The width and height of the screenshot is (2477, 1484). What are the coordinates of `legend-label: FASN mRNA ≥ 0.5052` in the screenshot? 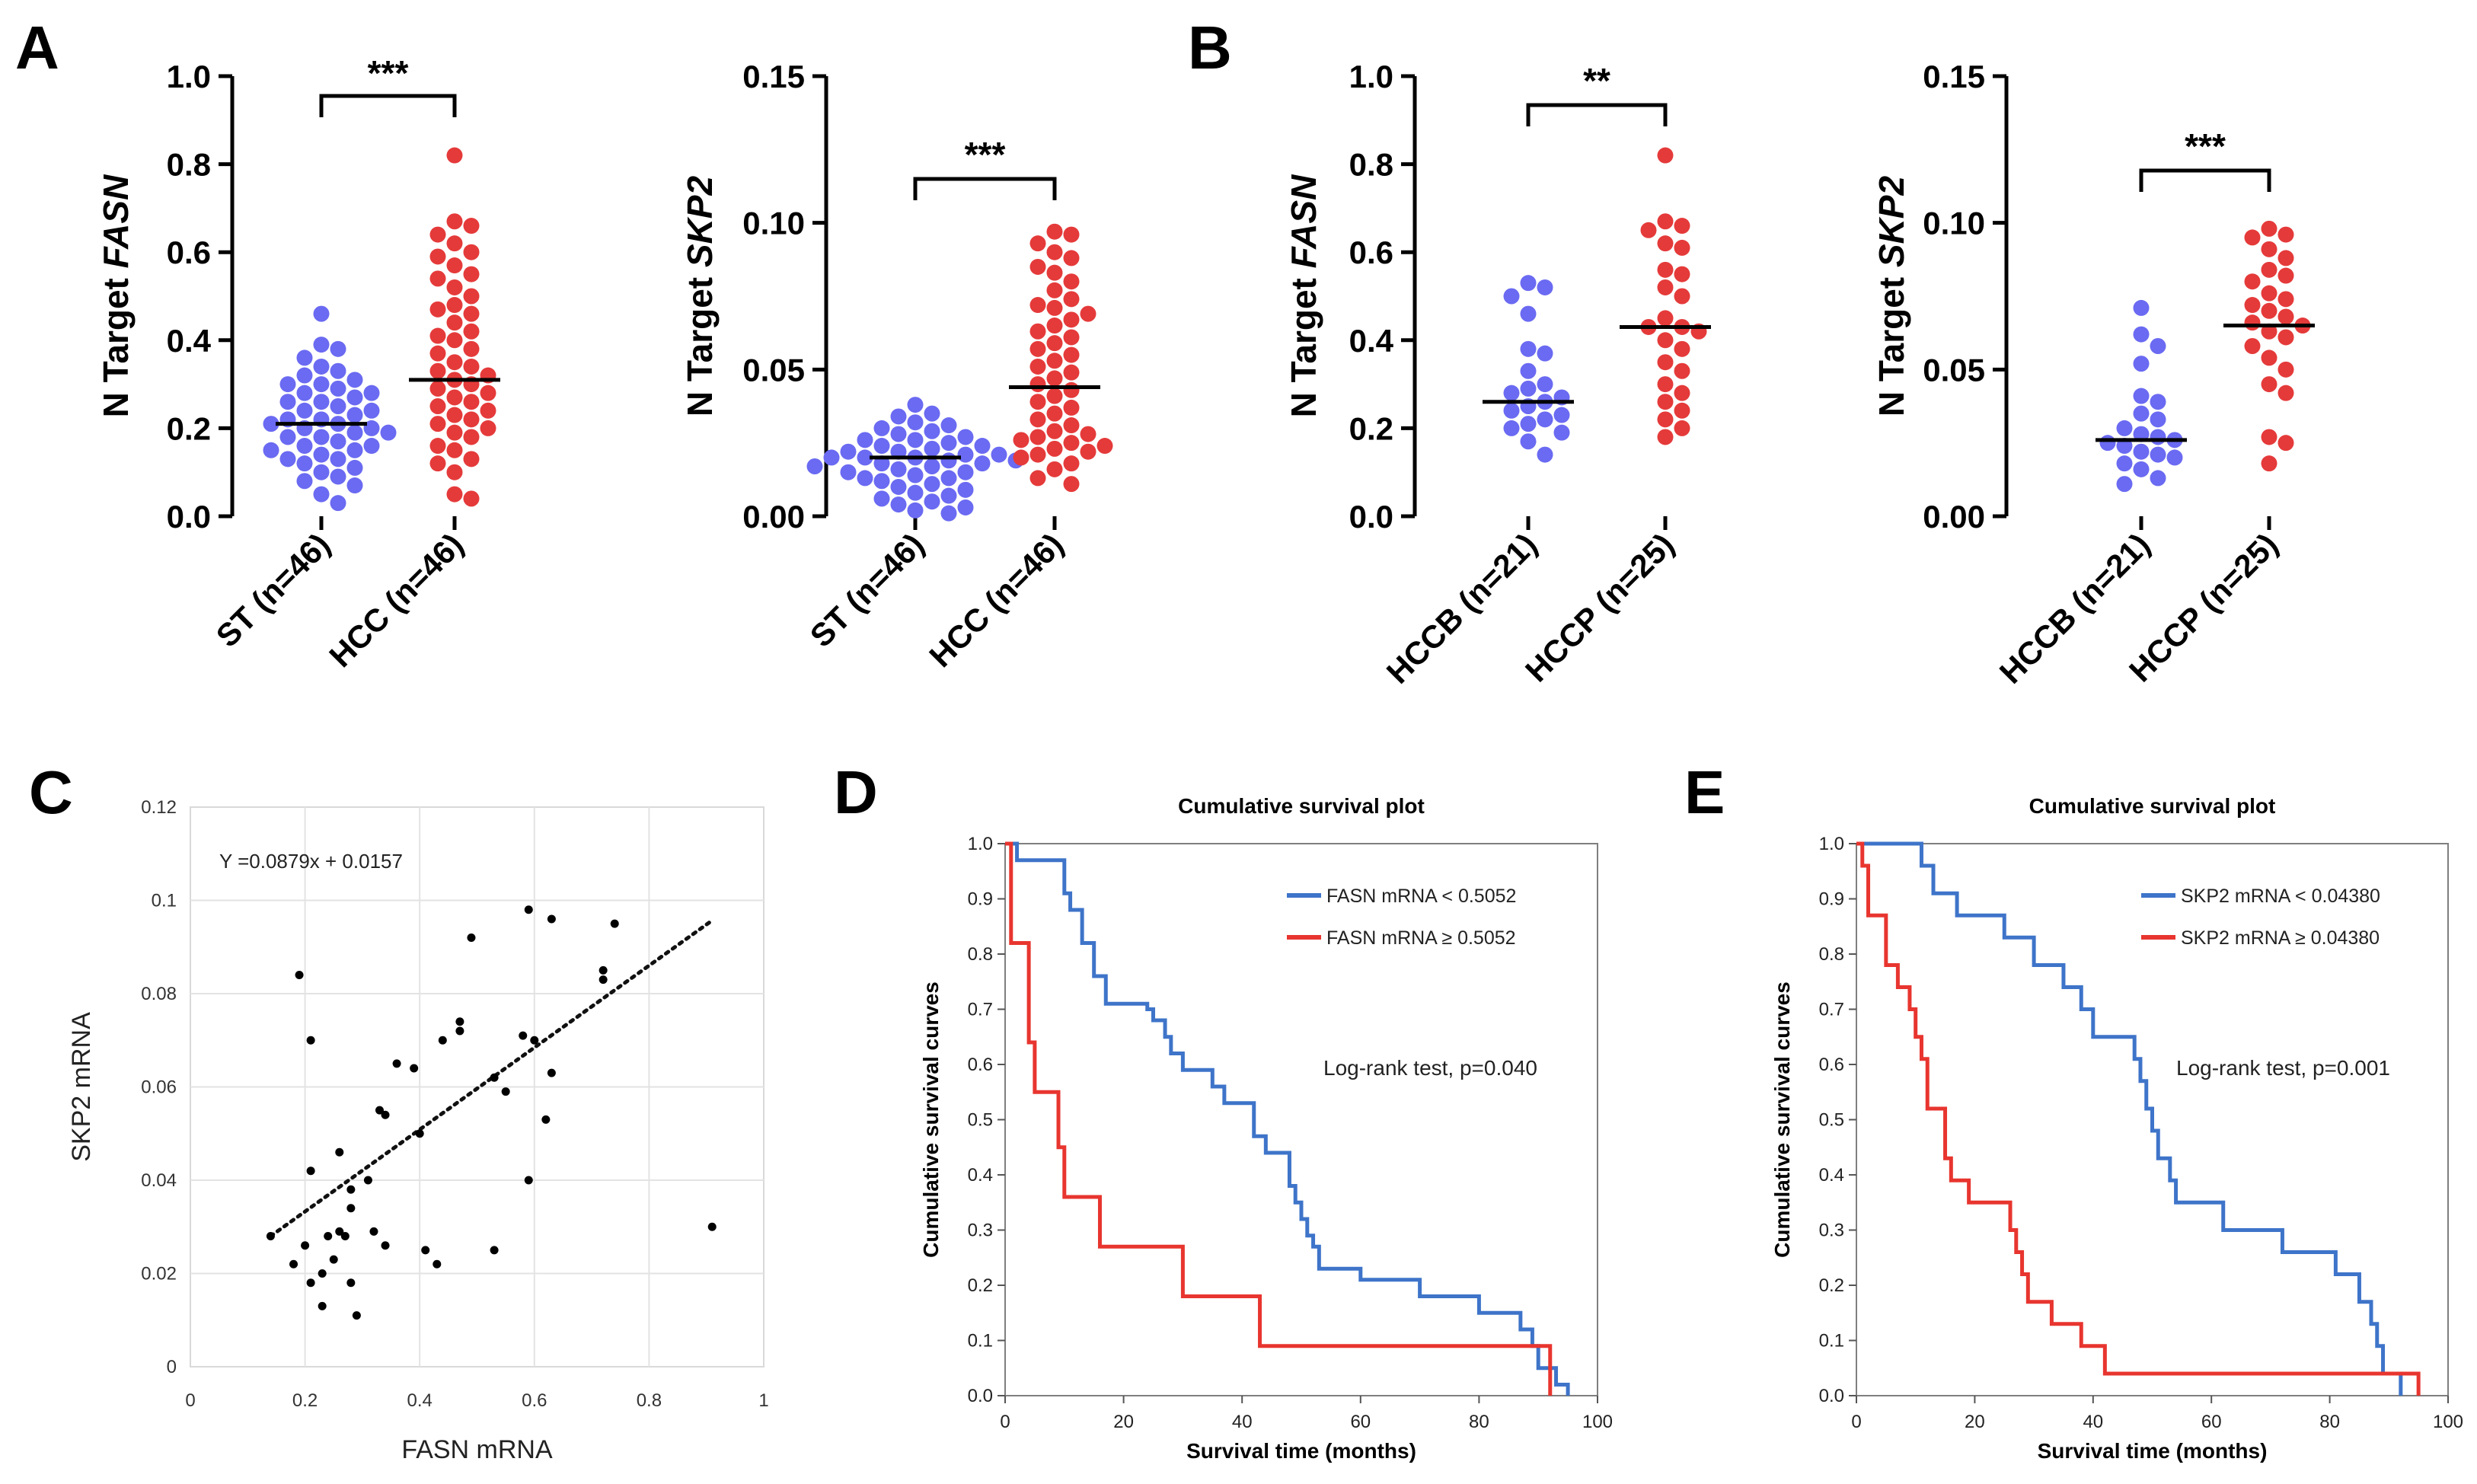 It's located at (1421, 938).